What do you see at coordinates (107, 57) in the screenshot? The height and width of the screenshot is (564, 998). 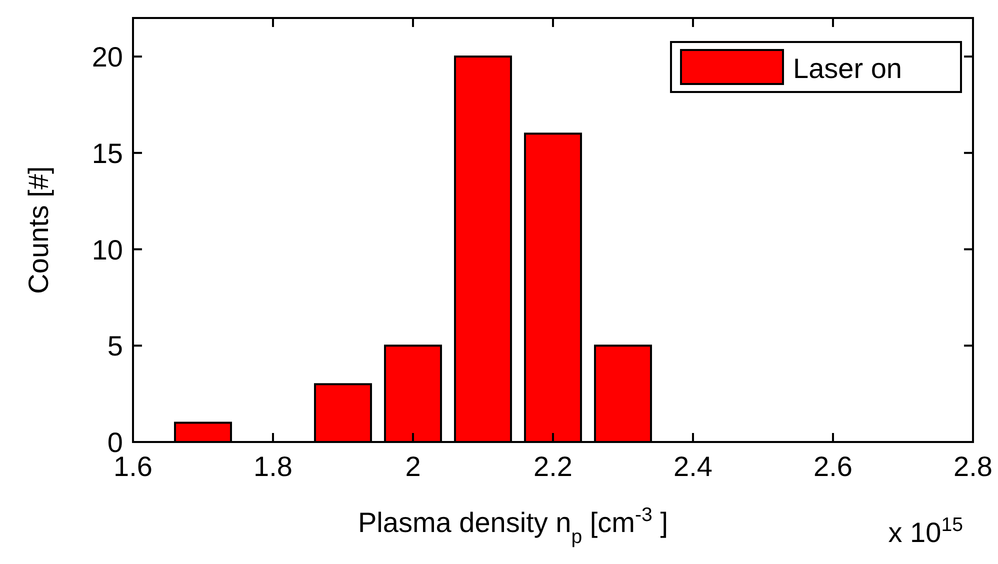 I see `y-tick-label: 20` at bounding box center [107, 57].